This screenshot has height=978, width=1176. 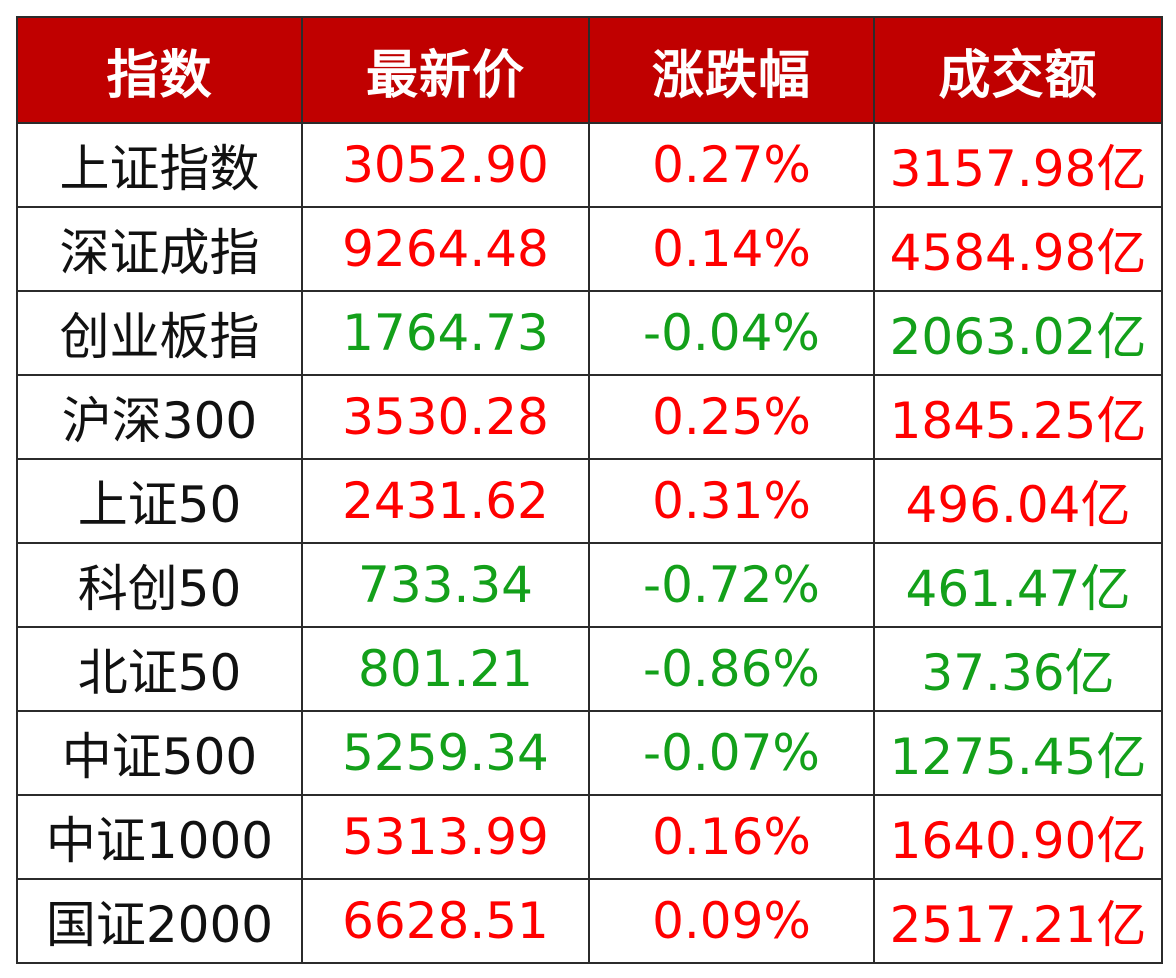 I want to click on table-row: 国证2000 6628.51 0.09% 2517.21亿, so click(x=589, y=921).